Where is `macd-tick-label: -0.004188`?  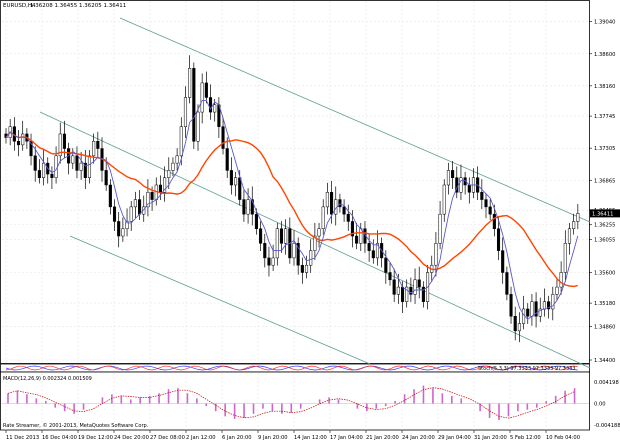
macd-tick-label: -0.004188 is located at coordinates (607, 426).